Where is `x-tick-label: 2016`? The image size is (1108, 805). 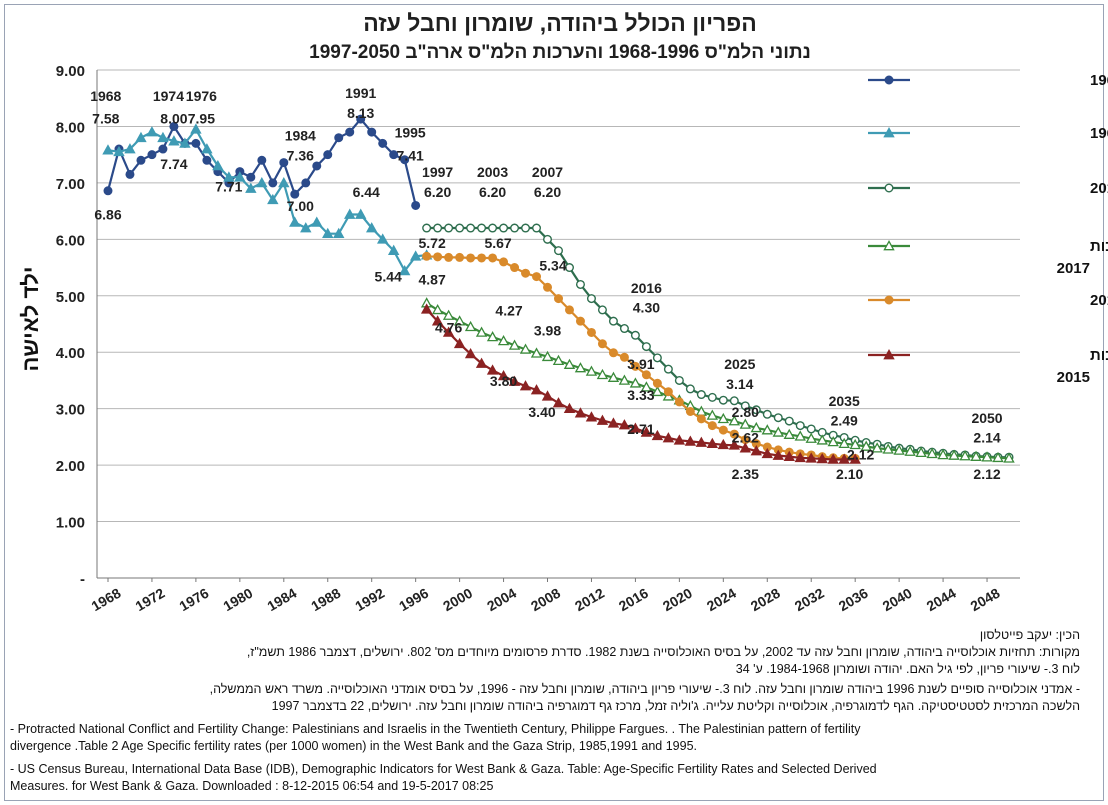 x-tick-label: 2016 is located at coordinates (633, 600).